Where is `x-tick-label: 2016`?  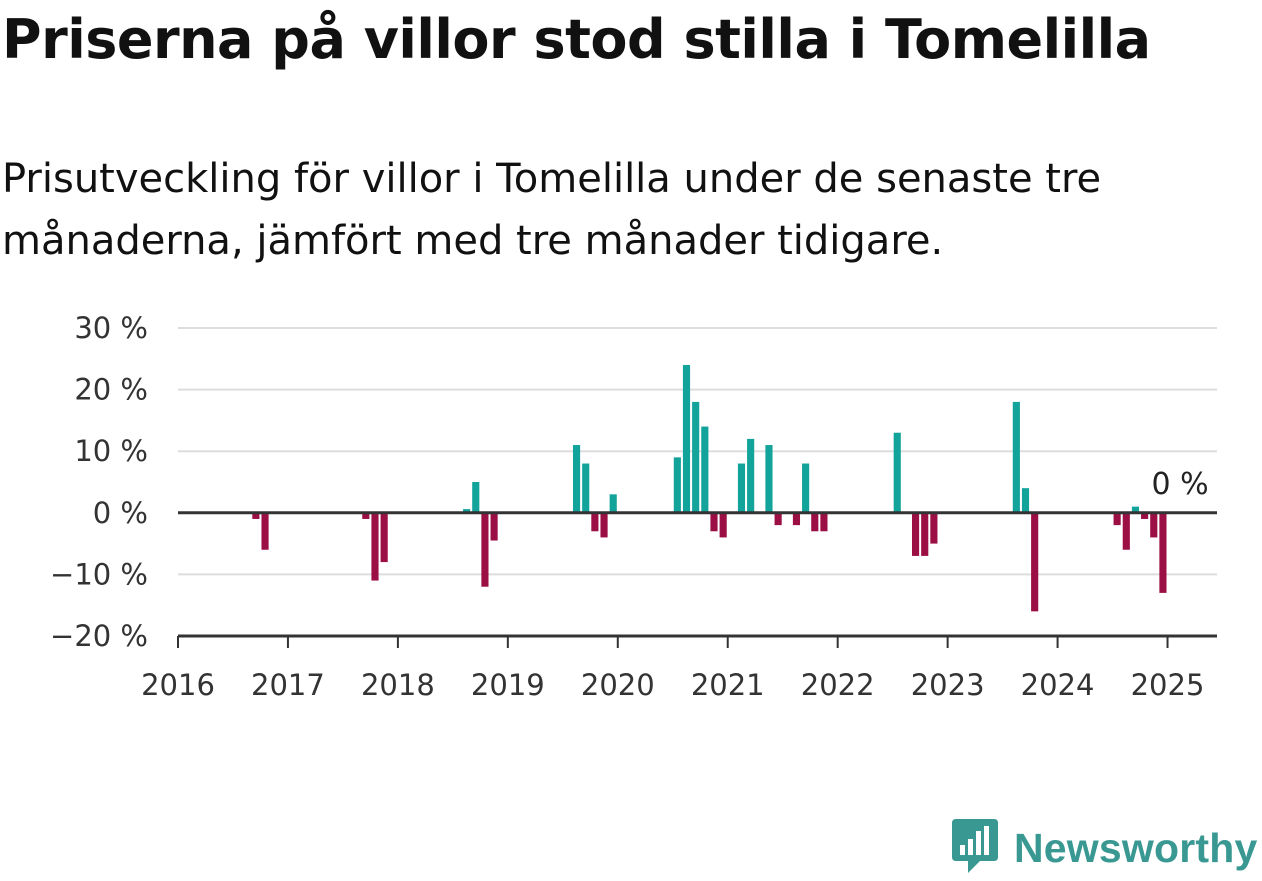
x-tick-label: 2016 is located at coordinates (178, 685).